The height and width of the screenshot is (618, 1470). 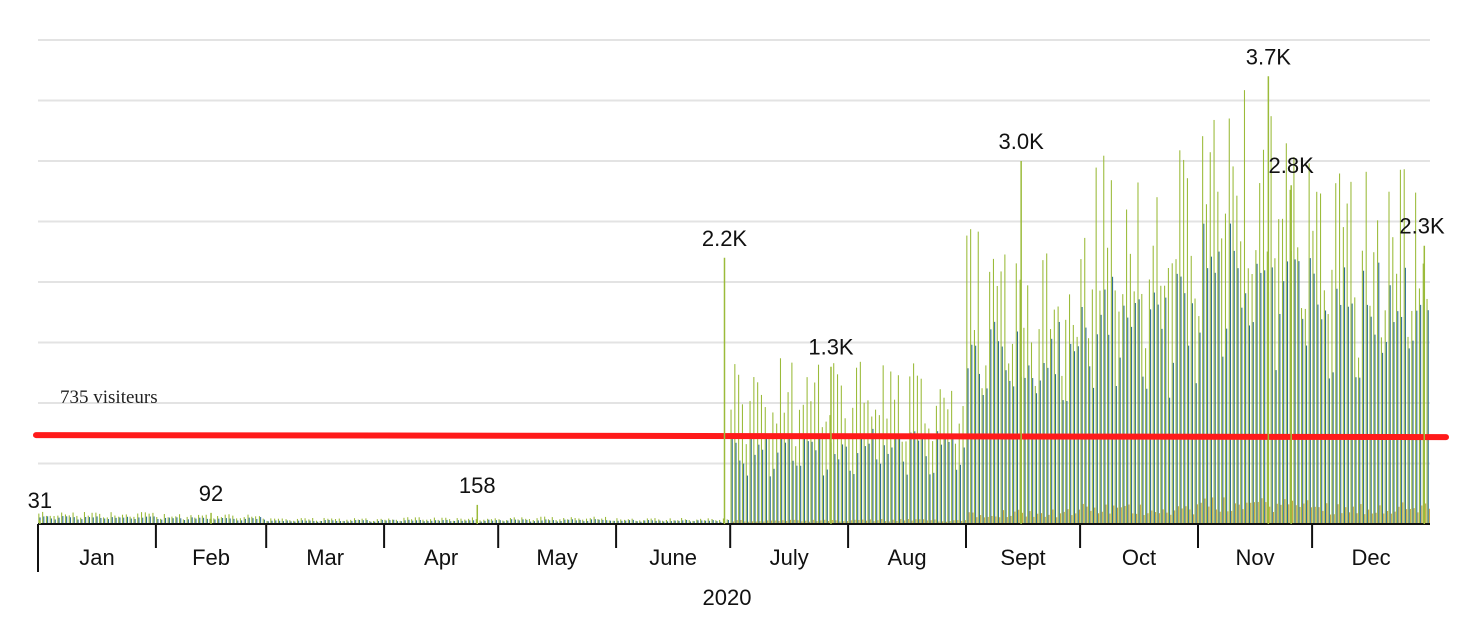 I want to click on month-label: Dec, so click(x=1370, y=557).